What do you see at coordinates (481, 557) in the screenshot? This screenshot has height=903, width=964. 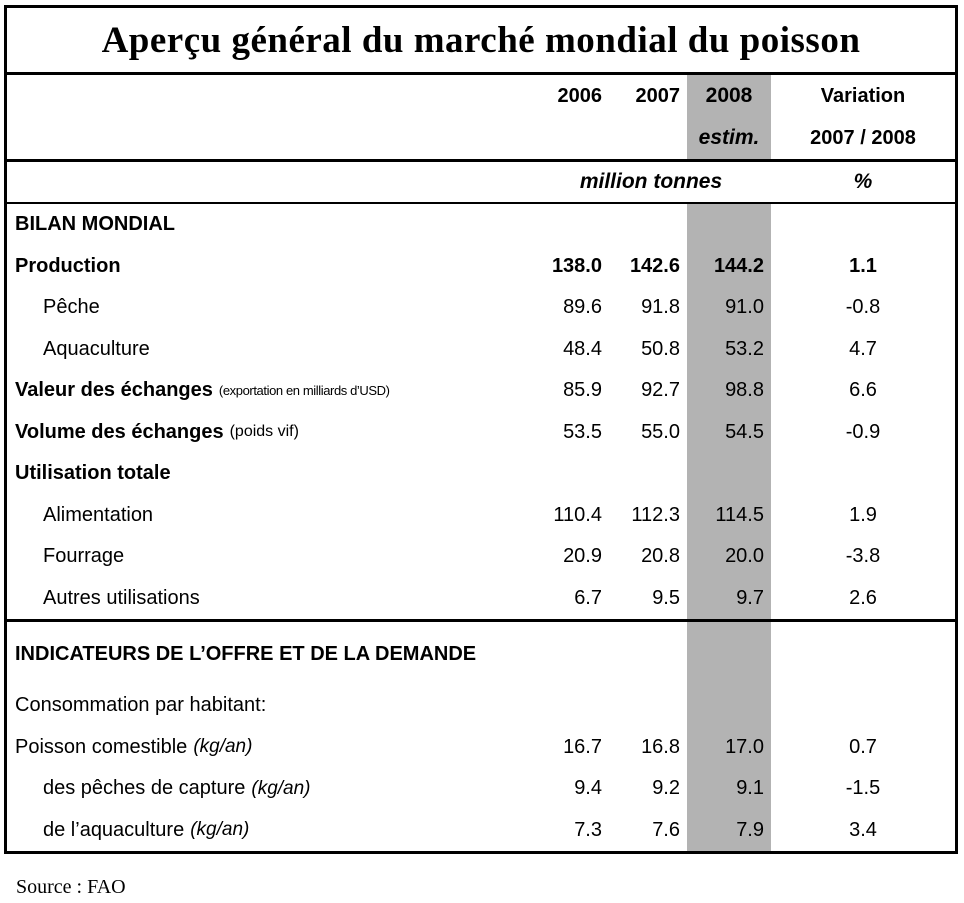 I see `table-row-fourrage: Fourrage 20.9 20.8 20.0 -3.8` at bounding box center [481, 557].